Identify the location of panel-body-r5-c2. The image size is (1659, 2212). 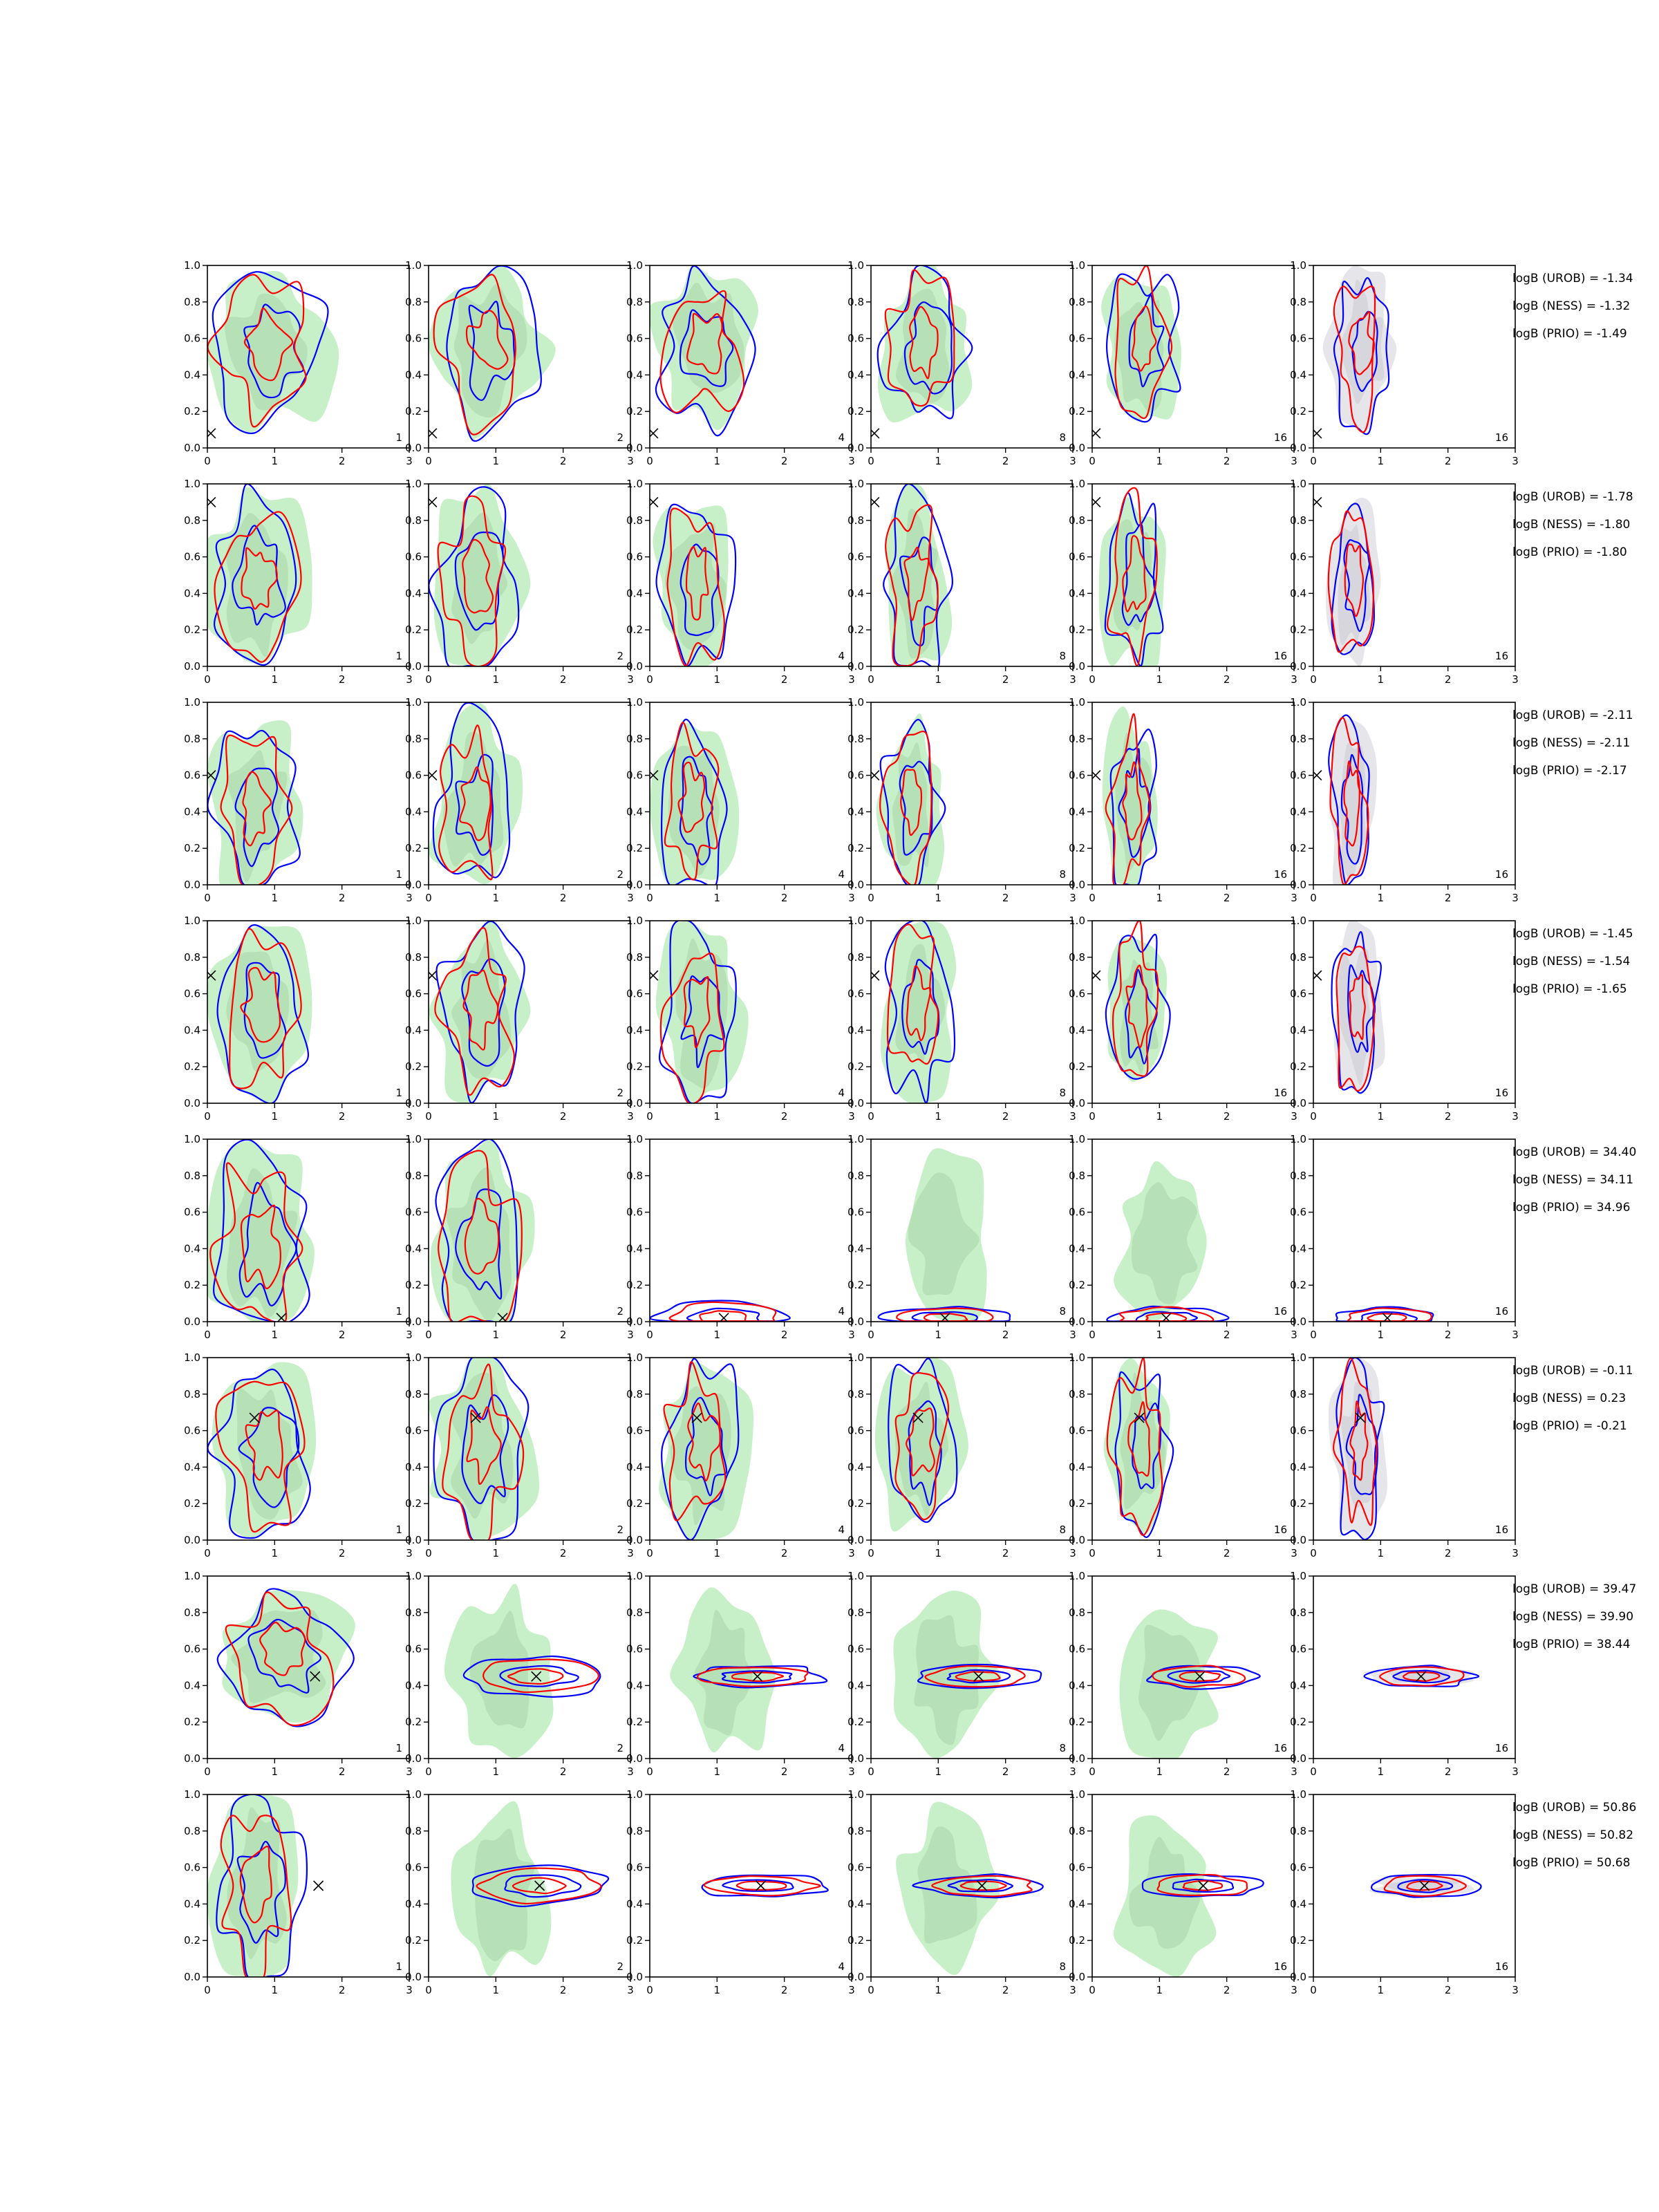
(482, 1230).